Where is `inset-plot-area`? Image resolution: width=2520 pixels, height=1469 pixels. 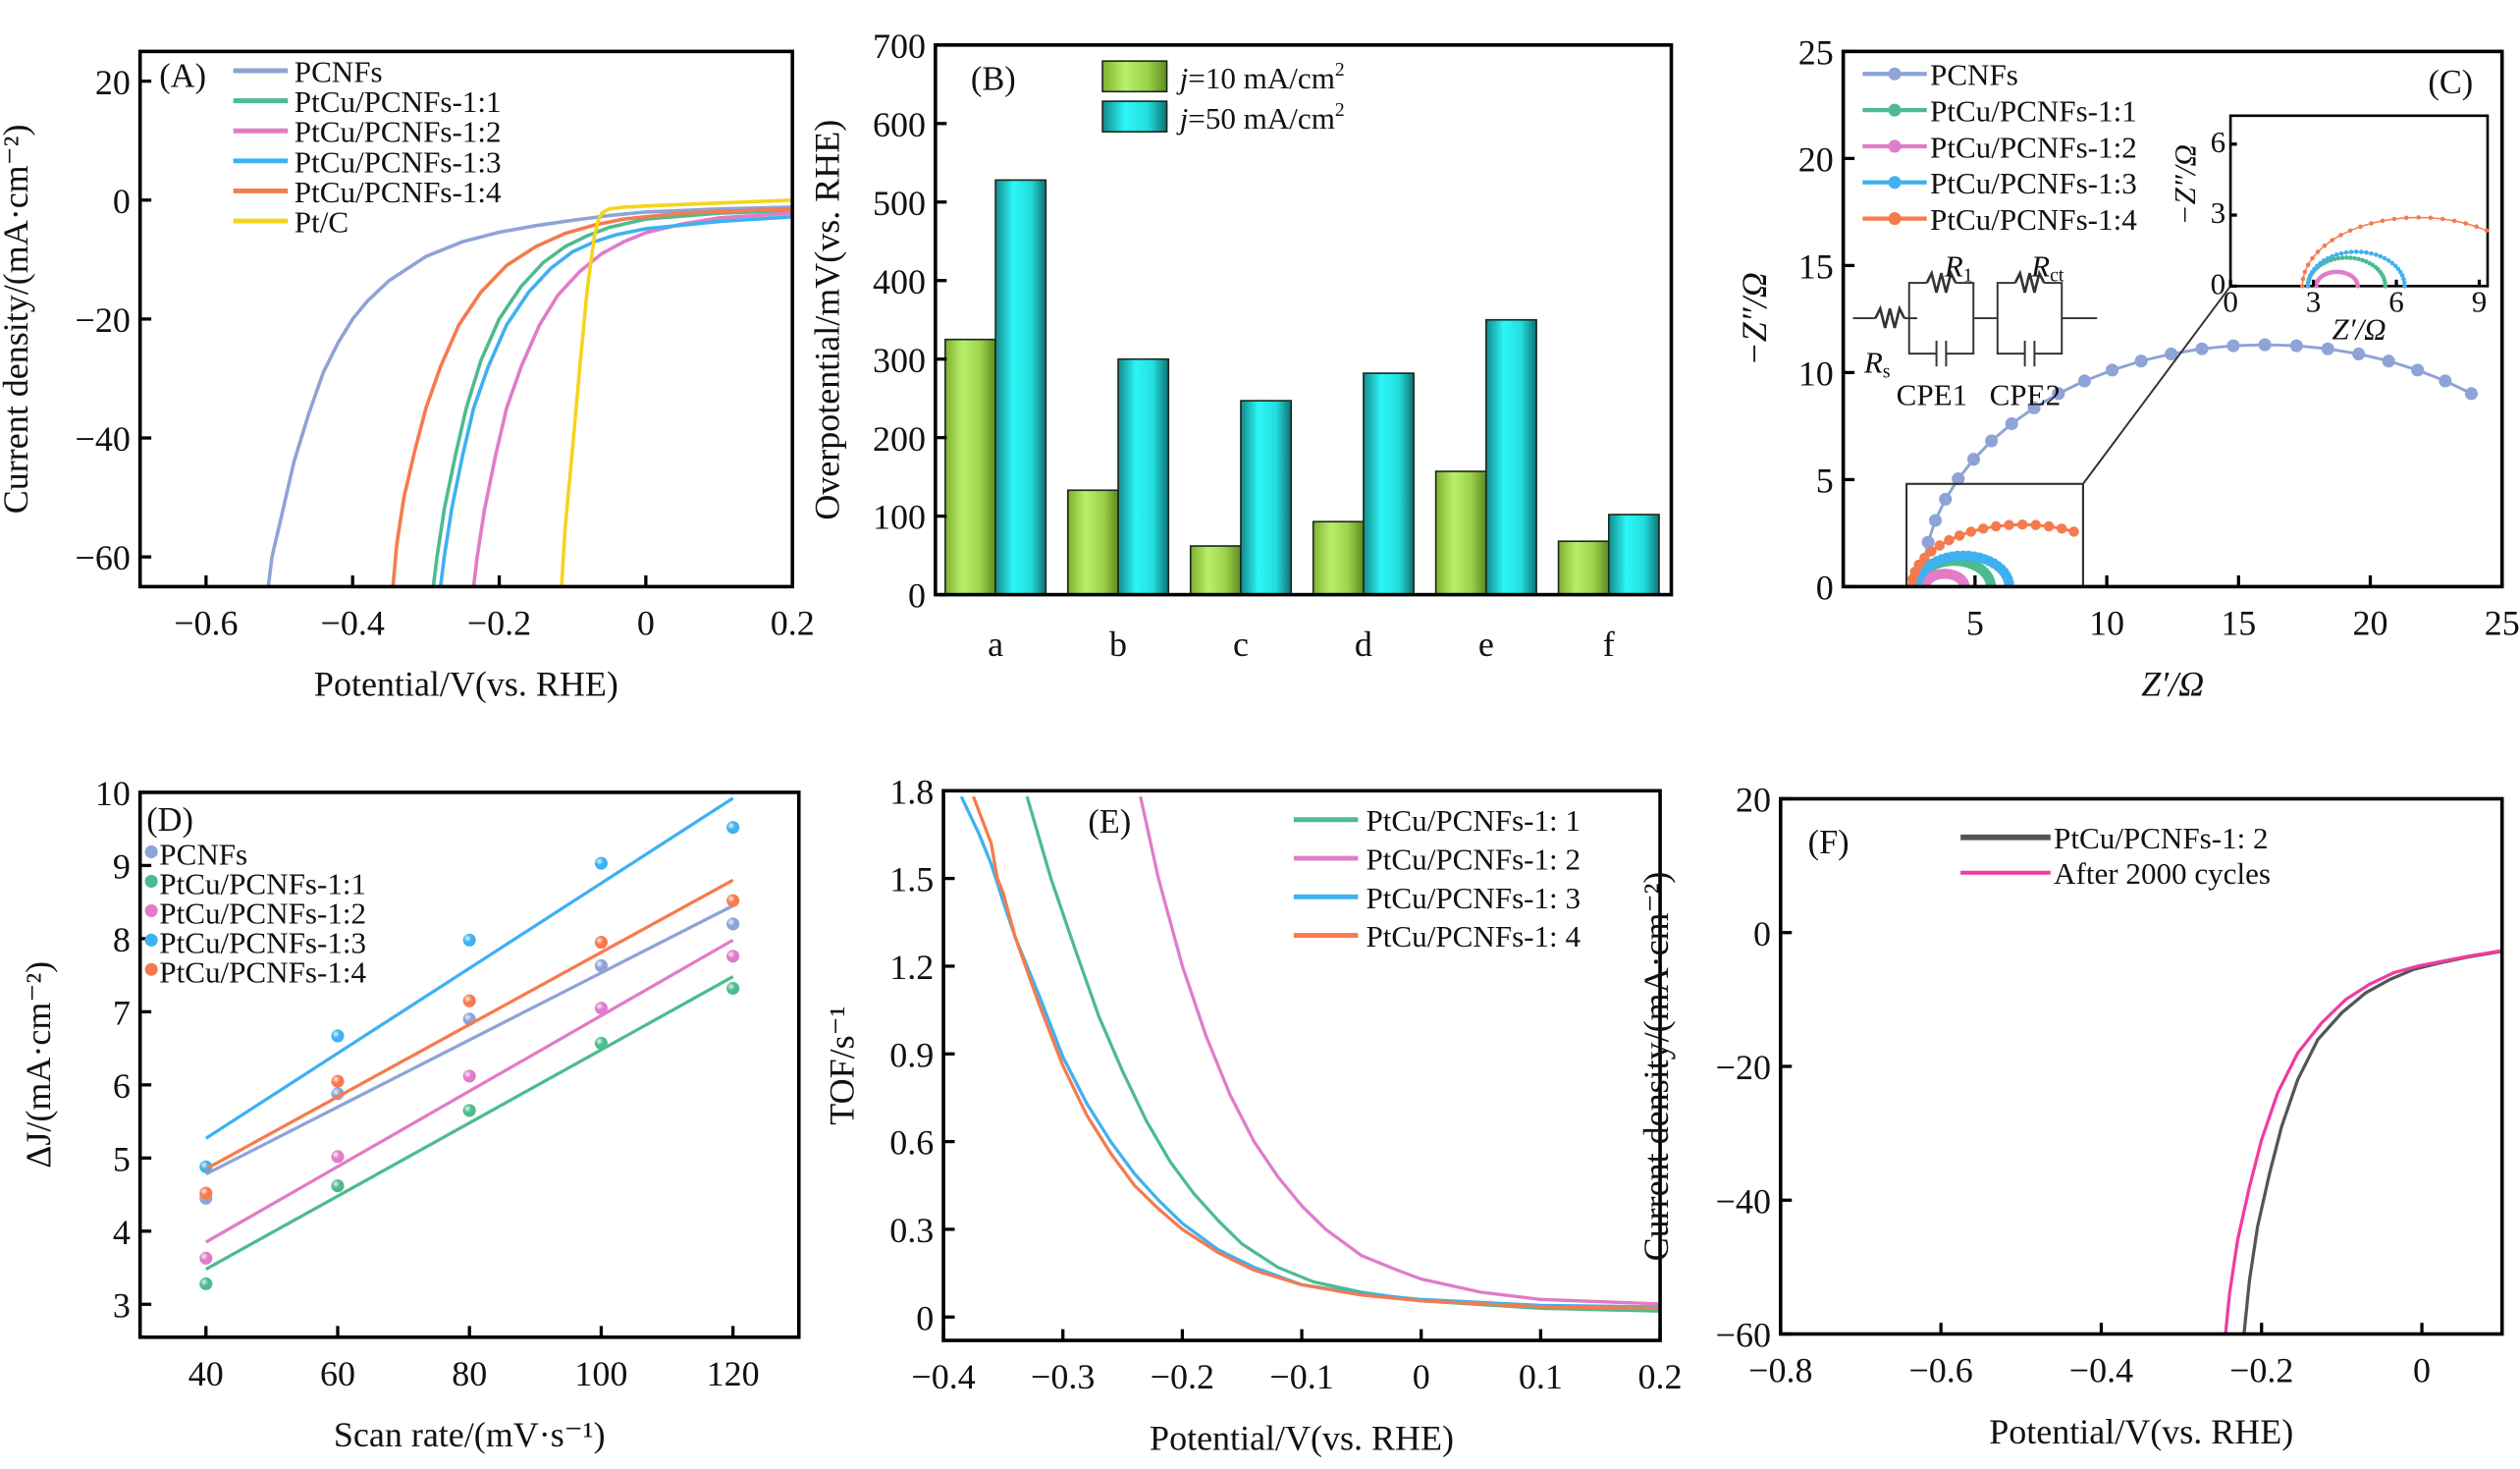
inset-plot-area is located at coordinates (2395, 252).